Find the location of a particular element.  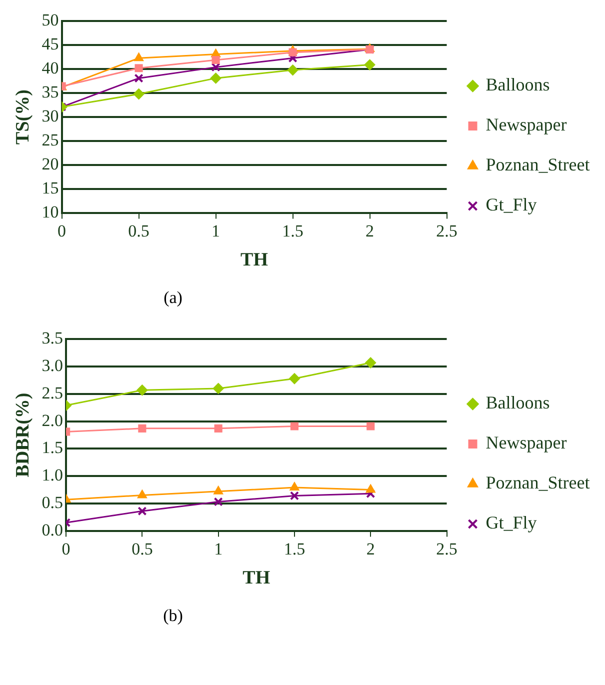

y-tick-label: 40 is located at coordinates (50, 68).